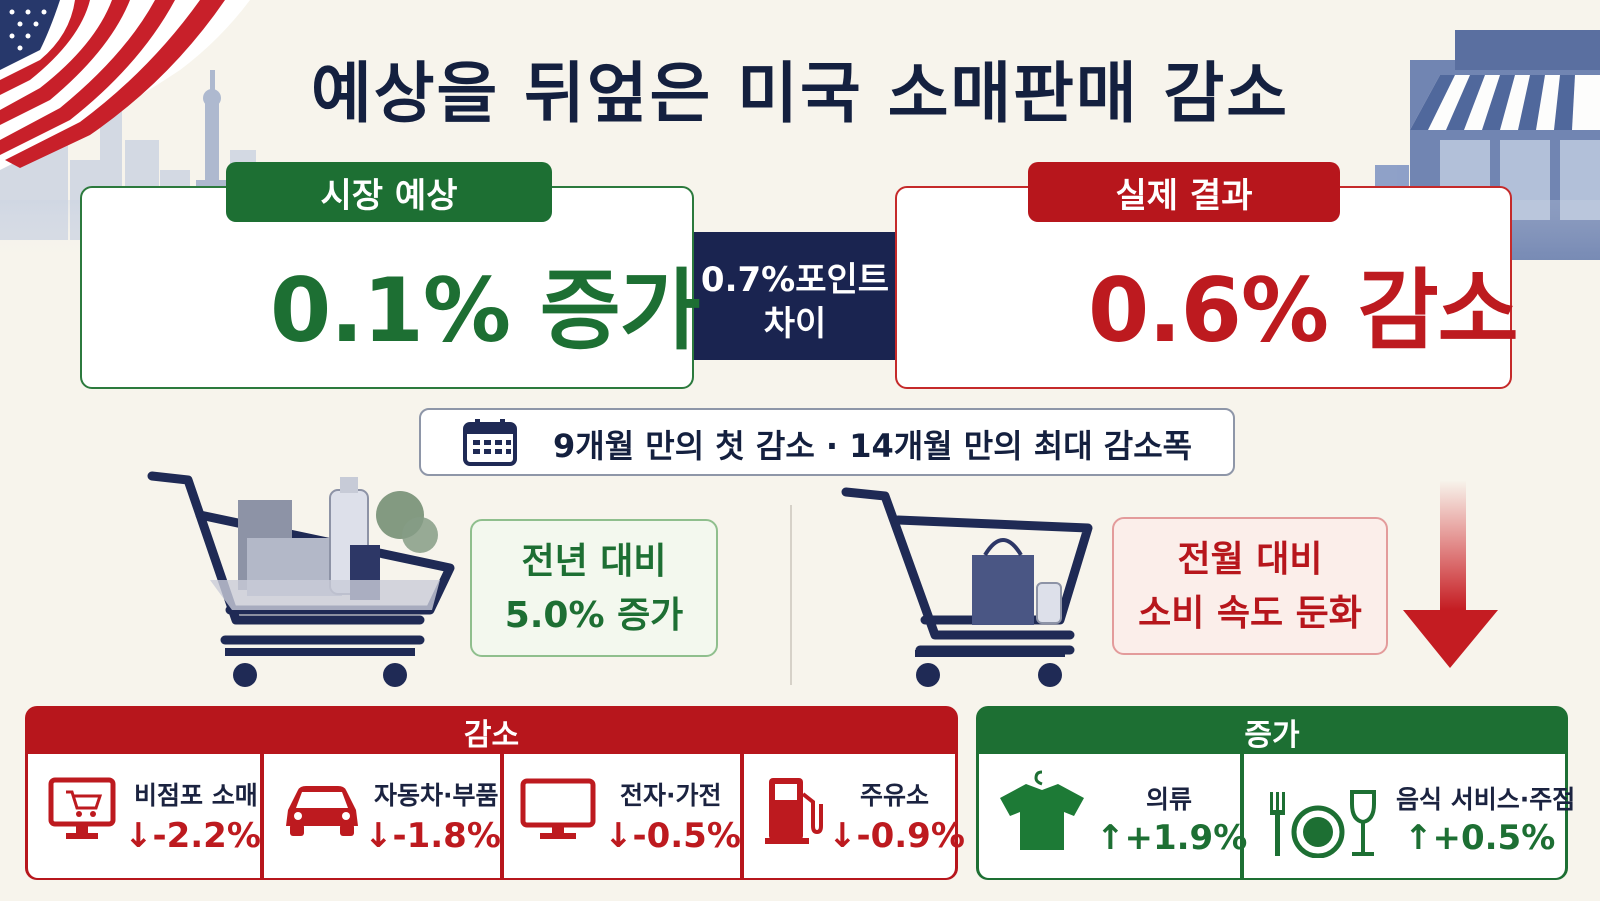 This screenshot has width=1600, height=901. What do you see at coordinates (686, 836) in the screenshot?
I see `category-value-electronics-text: -0.5%` at bounding box center [686, 836].